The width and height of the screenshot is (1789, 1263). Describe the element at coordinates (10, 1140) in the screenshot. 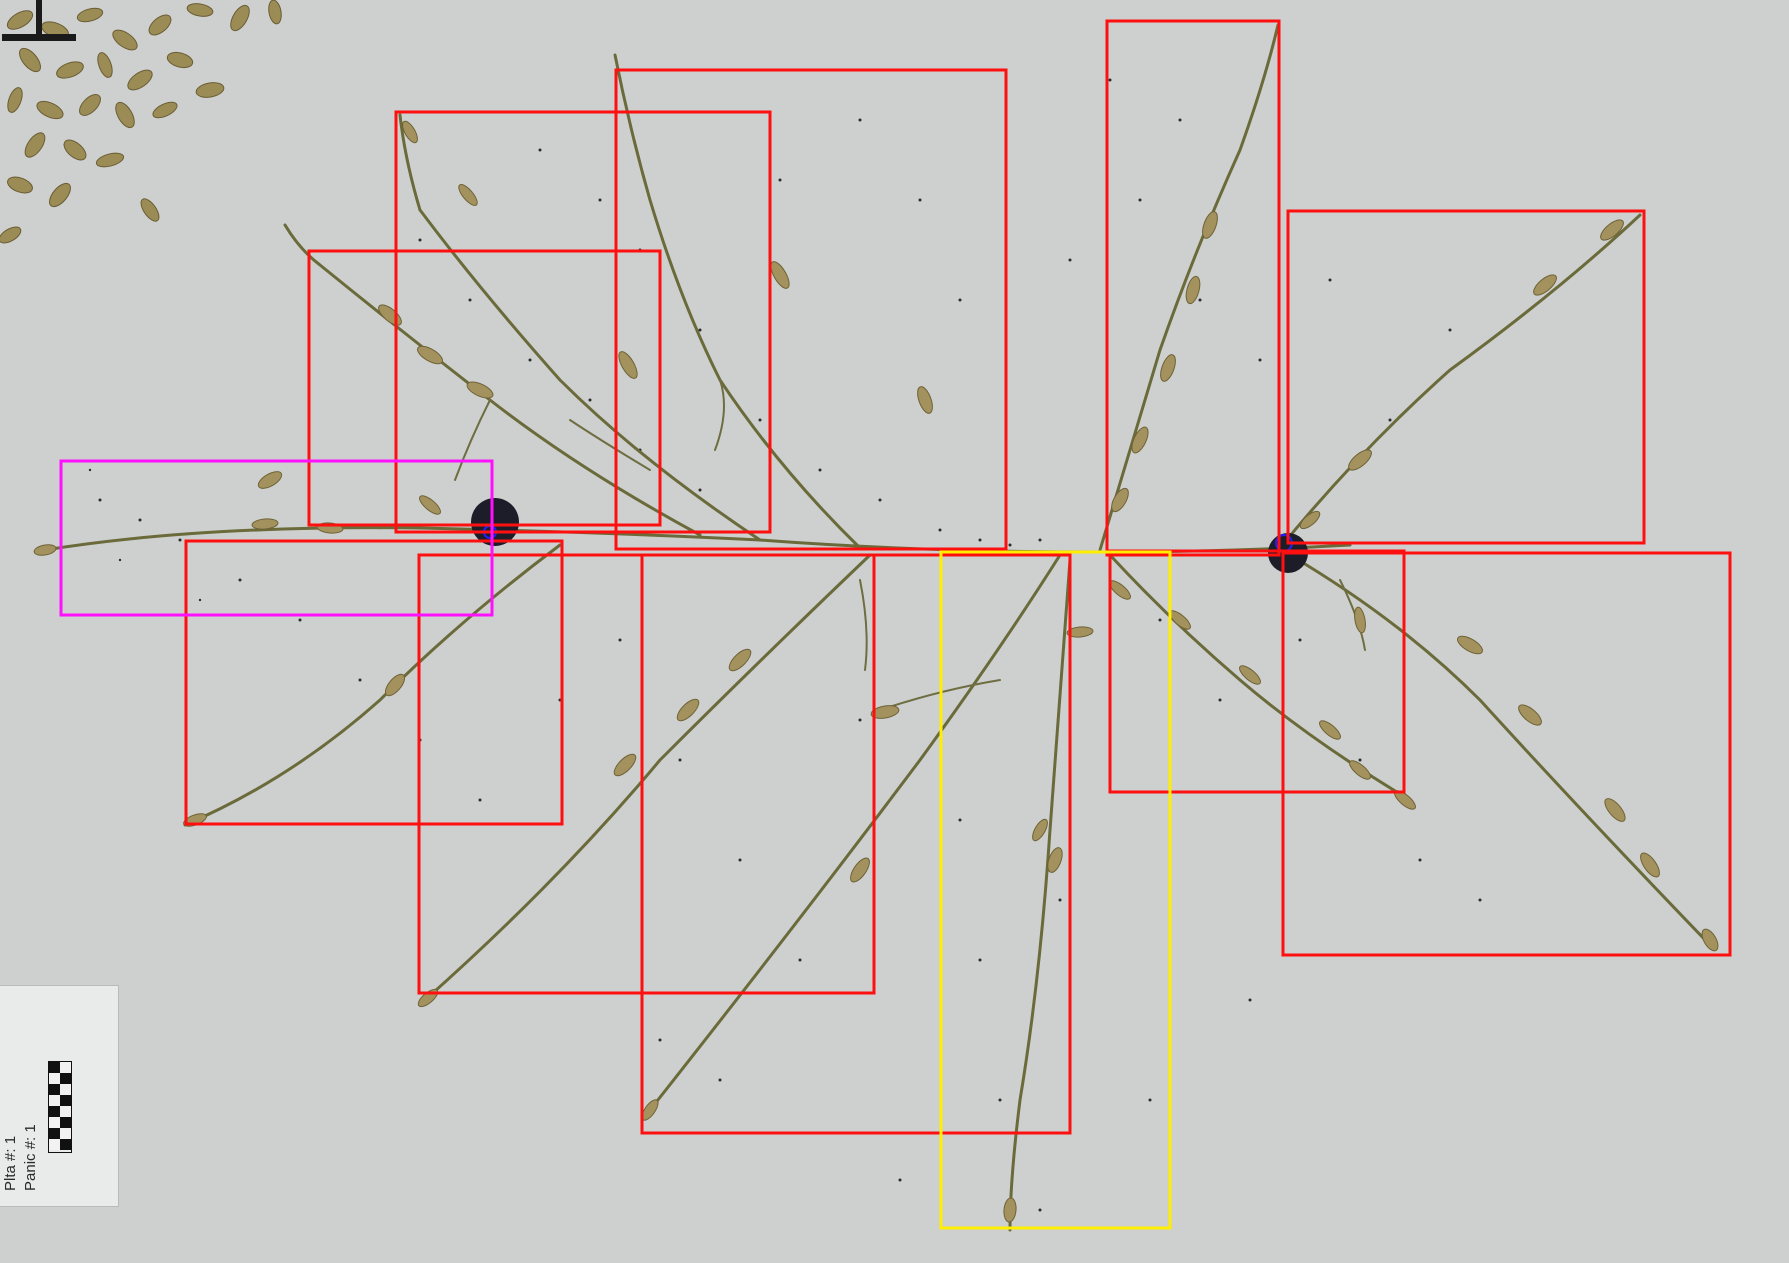

I see `plant-number-value: 1` at that location.